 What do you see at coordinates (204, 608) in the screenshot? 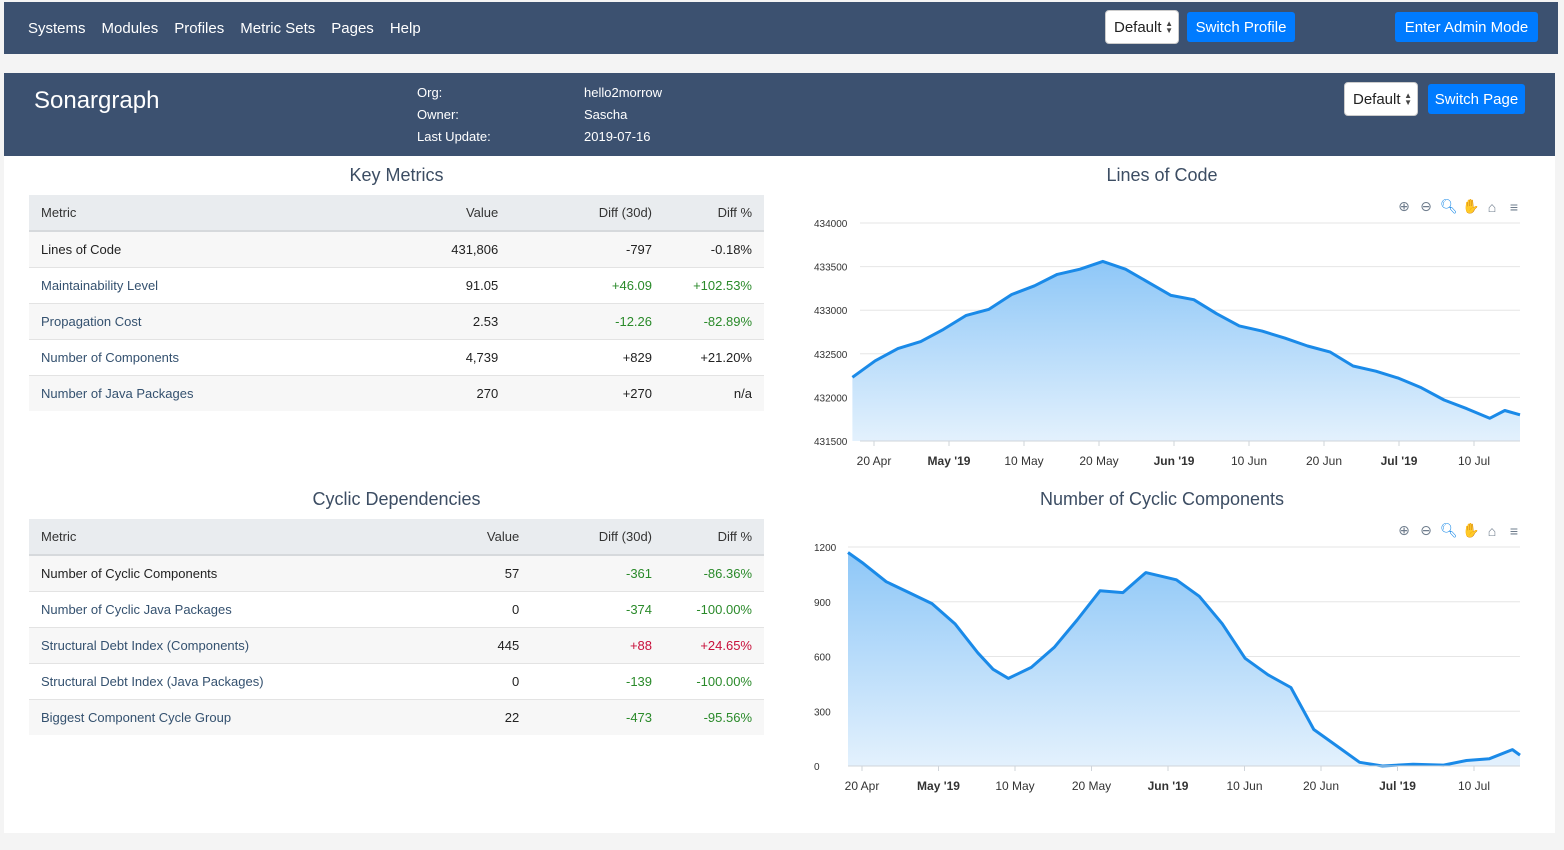
I see `metric-name: Number of Cyclic Java Packages` at bounding box center [204, 608].